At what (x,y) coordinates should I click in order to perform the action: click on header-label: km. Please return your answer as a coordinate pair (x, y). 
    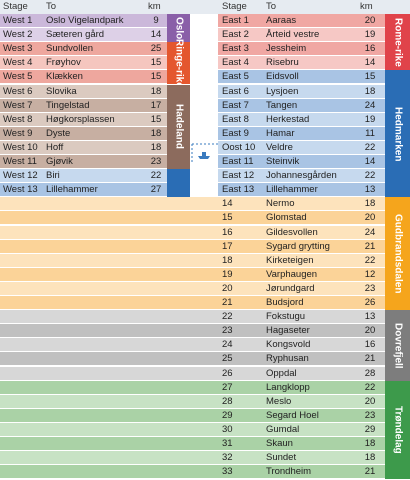
    Looking at the image, I should click on (154, 6).